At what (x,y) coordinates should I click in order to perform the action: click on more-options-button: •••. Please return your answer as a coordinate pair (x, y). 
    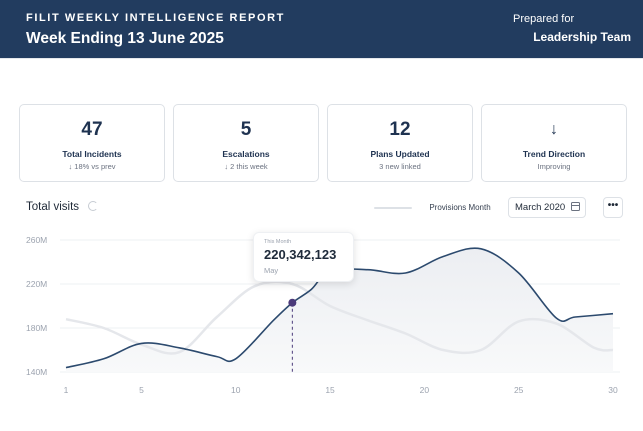
    Looking at the image, I should click on (613, 207).